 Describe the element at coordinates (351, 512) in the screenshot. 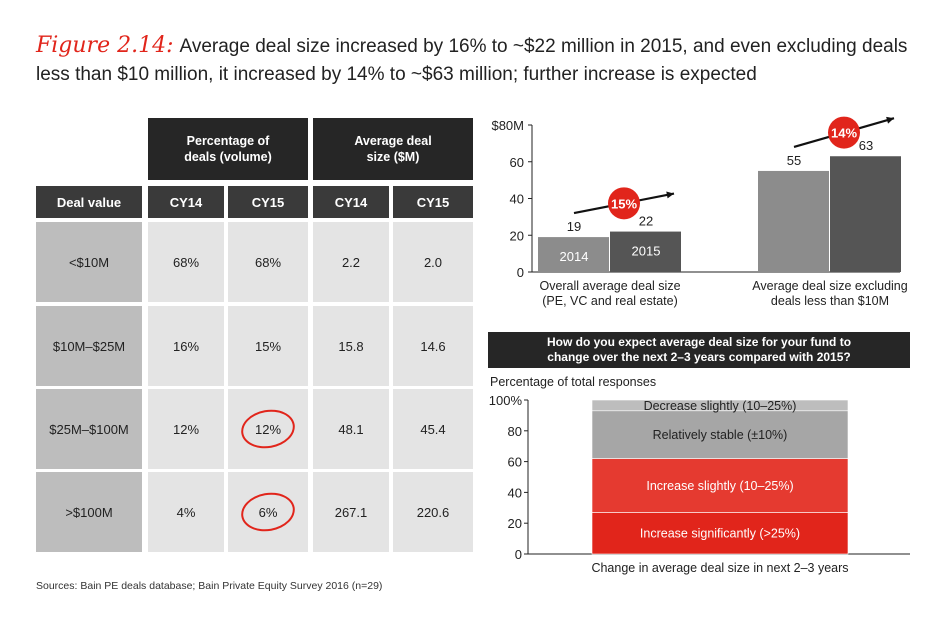

I see `table-cell: 267.1` at that location.